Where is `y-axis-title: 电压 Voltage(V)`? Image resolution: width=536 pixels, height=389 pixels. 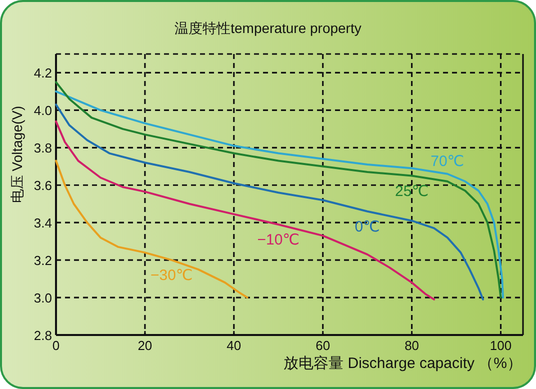
y-axis-title: 电压 Voltage(V) is located at coordinates (17, 155).